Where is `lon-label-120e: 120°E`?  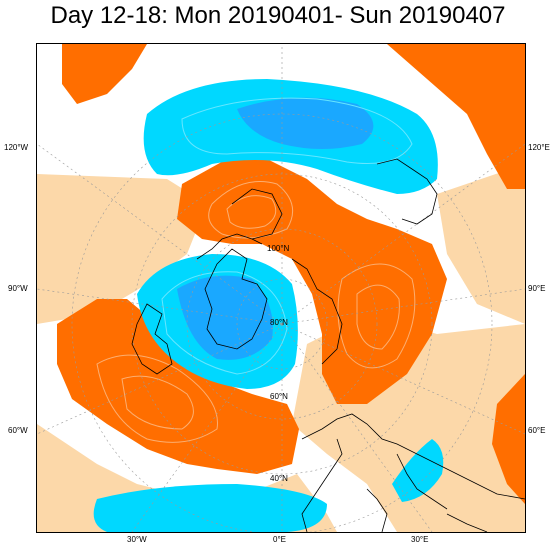 lon-label-120e: 120°E is located at coordinates (539, 147).